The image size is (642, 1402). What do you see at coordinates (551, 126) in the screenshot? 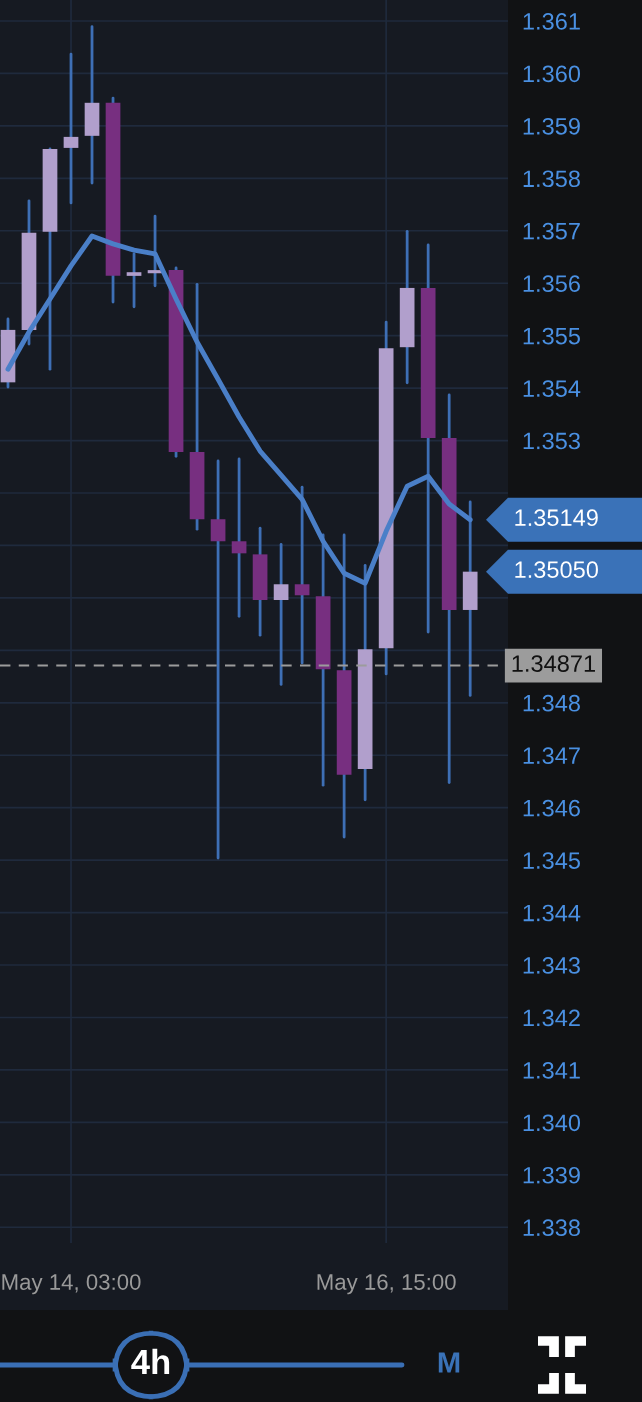
I see `y-tick-label: 1.359` at bounding box center [551, 126].